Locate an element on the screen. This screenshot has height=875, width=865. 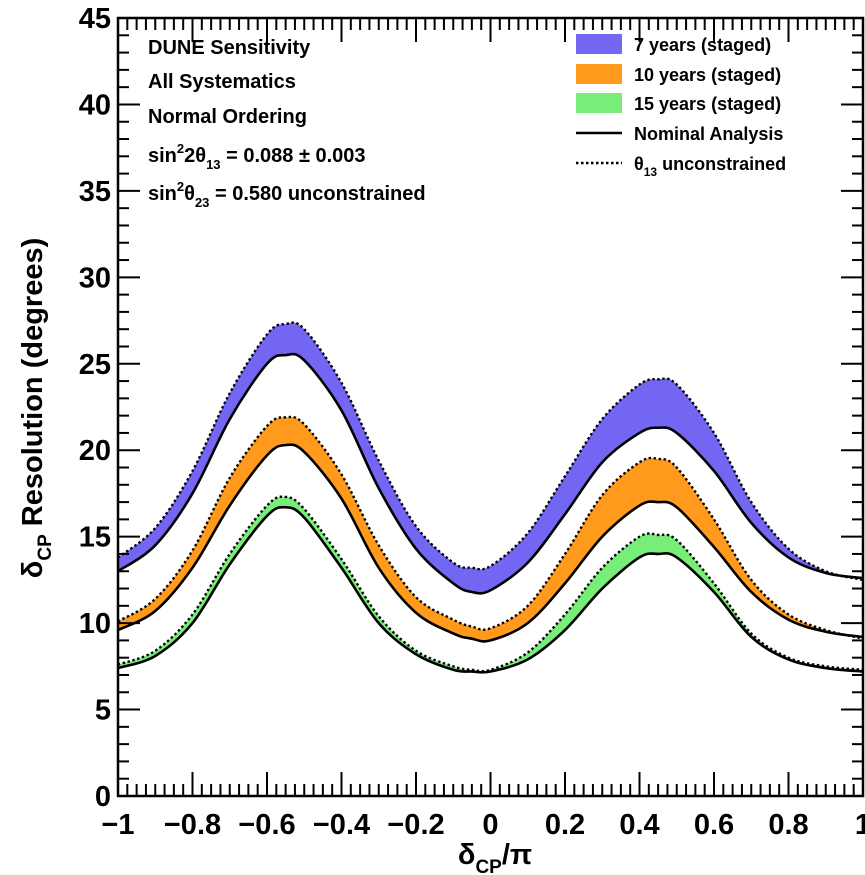
theta23-mid: θ is located at coordinates (189, 194).